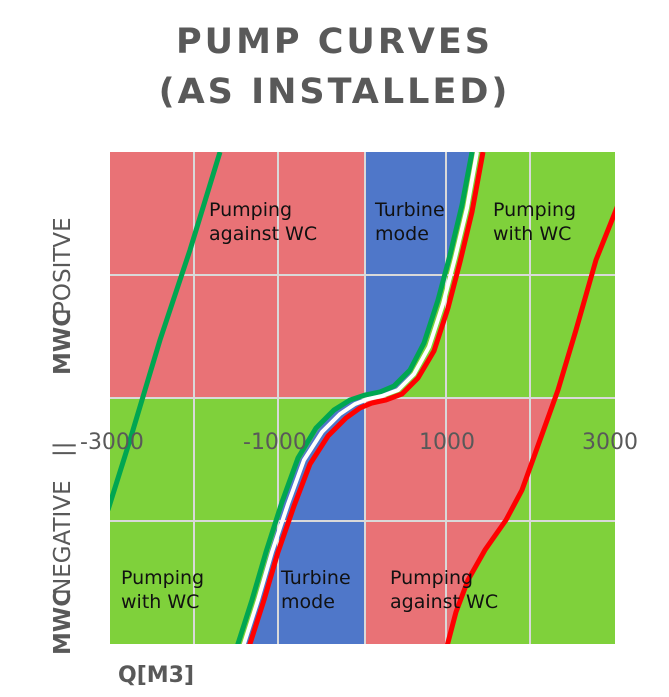  Describe the element at coordinates (63, 266) in the screenshot. I see `y-axis-label-positive: POSITVE` at that location.